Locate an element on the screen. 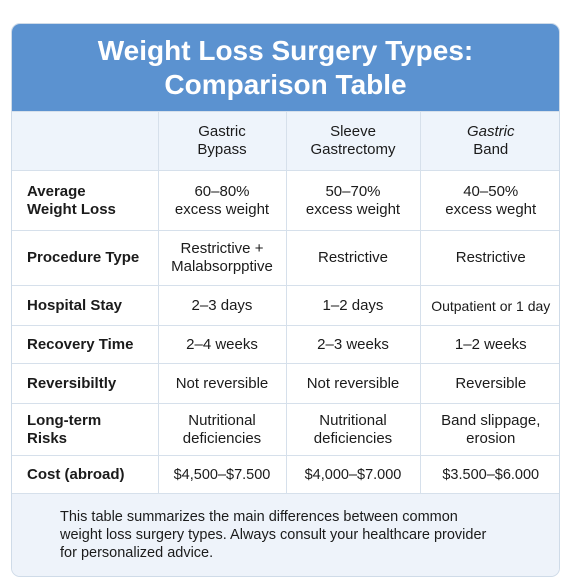  cell-line: $4,000–$7.000 is located at coordinates (353, 474).